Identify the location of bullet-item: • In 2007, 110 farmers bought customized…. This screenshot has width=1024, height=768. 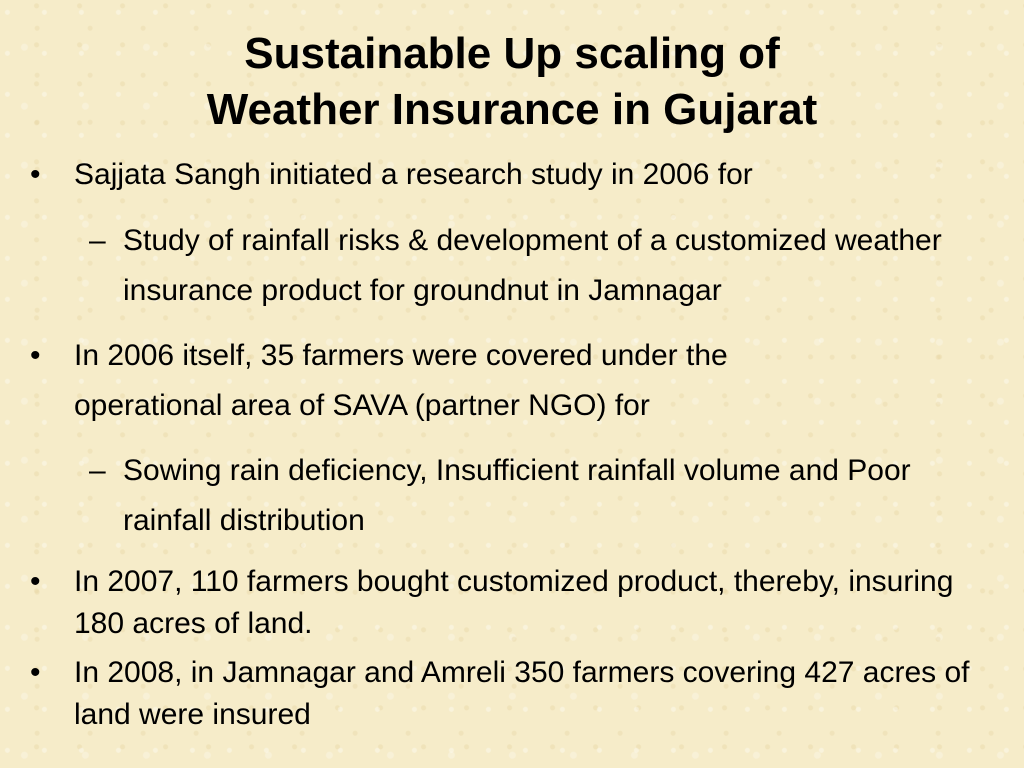
(502, 603).